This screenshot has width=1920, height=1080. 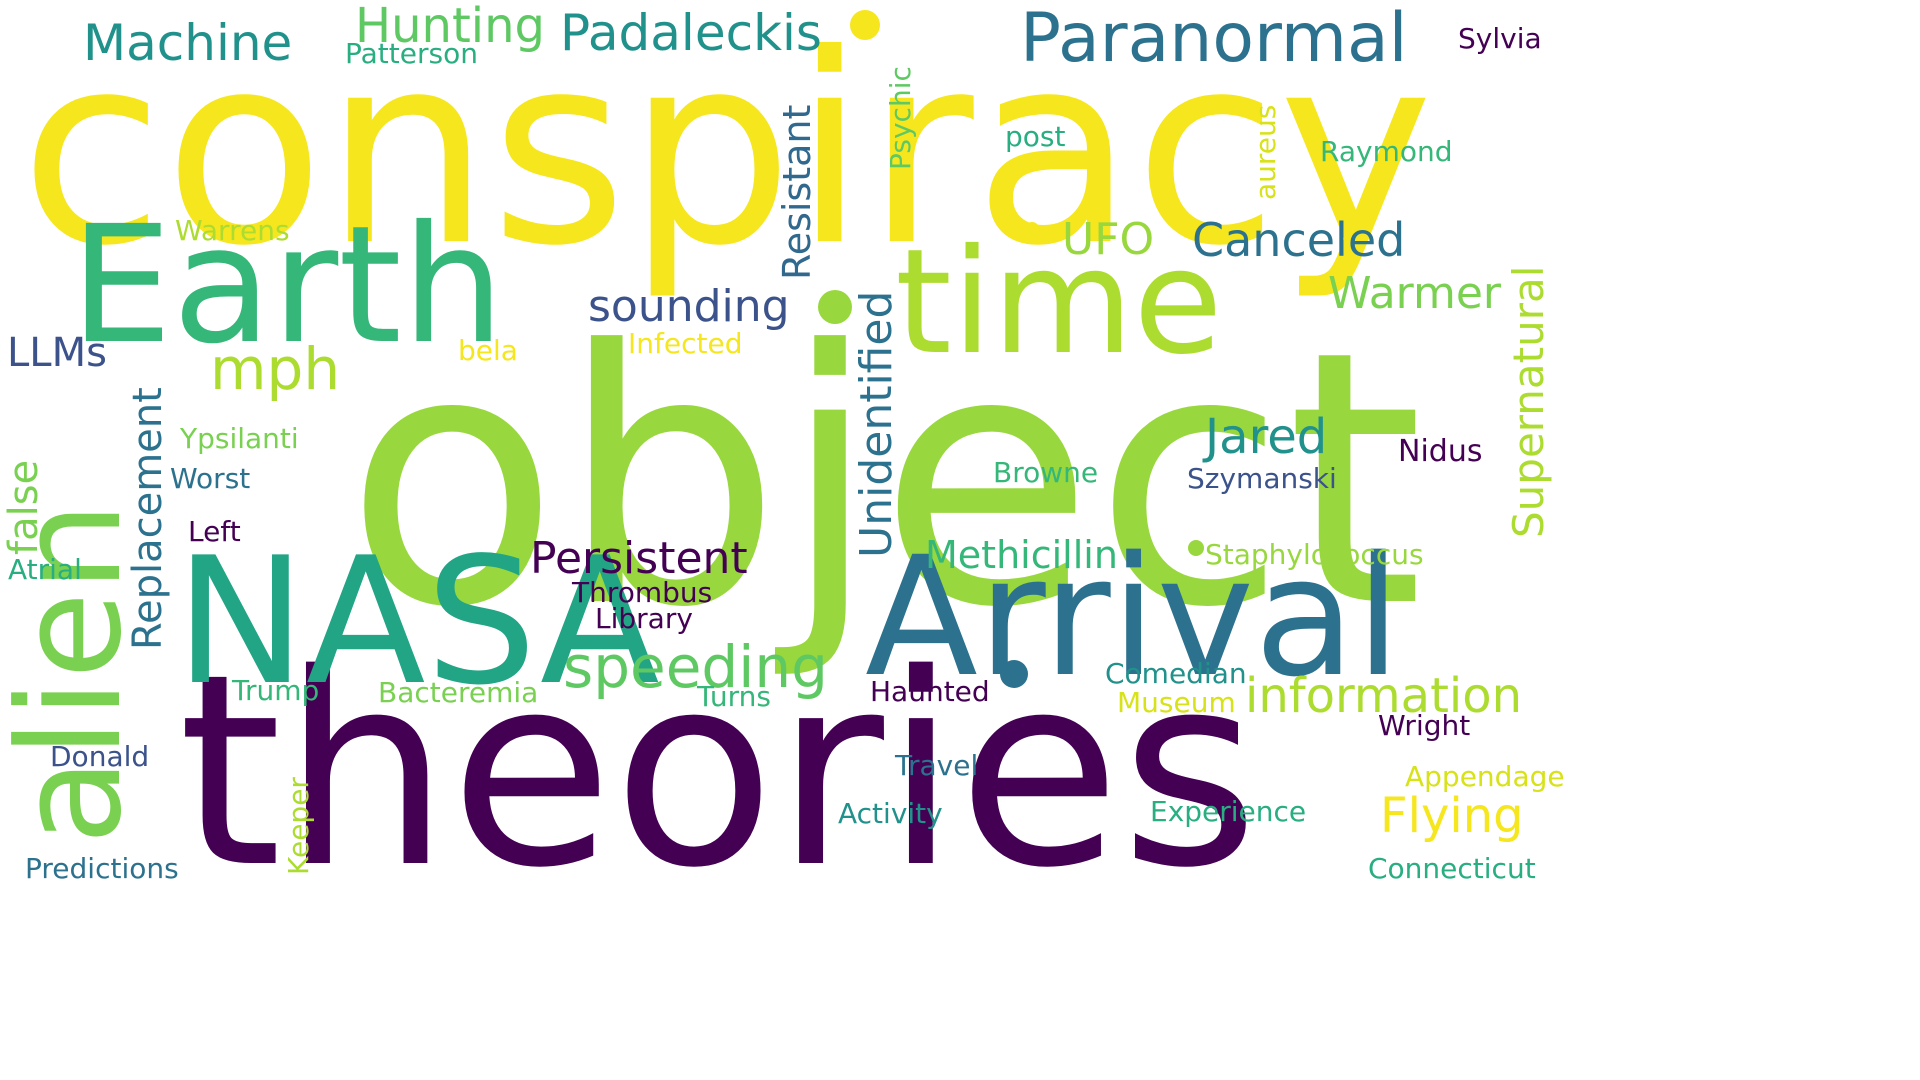 I want to click on word-trump: Trump, so click(x=276, y=690).